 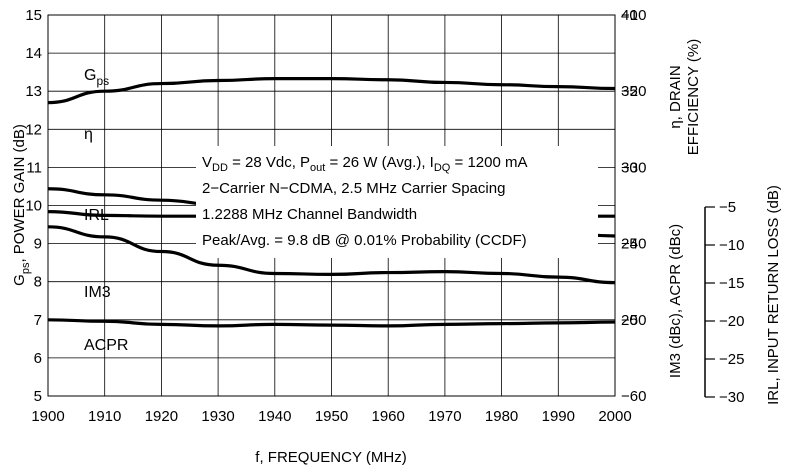 I want to click on right-axis-2-tick-label: −50, so click(x=633, y=320).